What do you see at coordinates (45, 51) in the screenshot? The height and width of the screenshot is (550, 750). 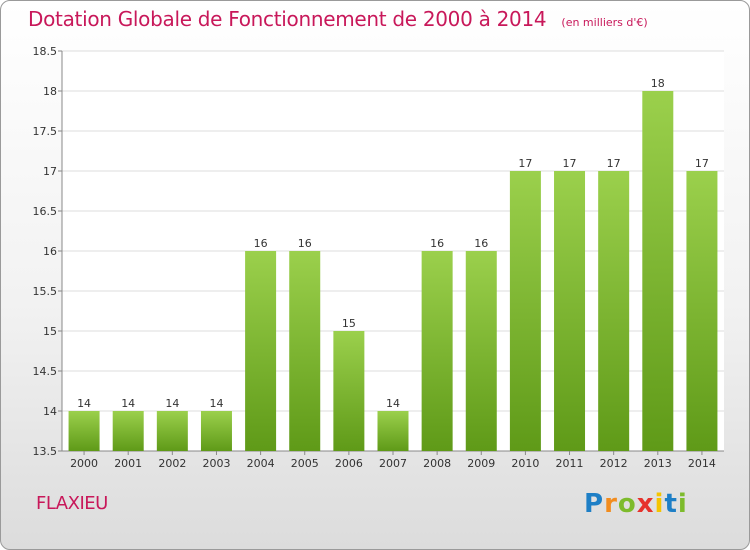 I see `y-tick-label: 18.5` at bounding box center [45, 51].